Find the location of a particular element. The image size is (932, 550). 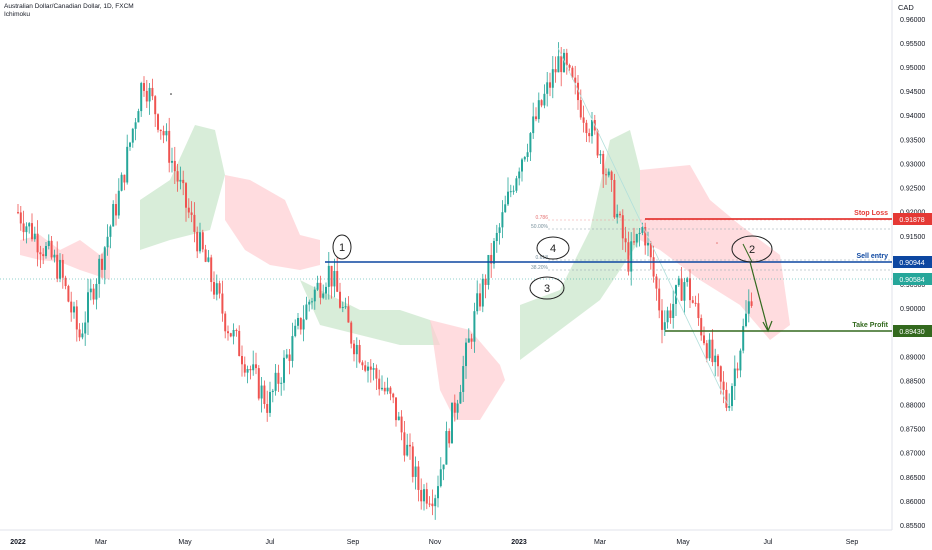

price-axis-tick: 0.91500 is located at coordinates (912, 237).